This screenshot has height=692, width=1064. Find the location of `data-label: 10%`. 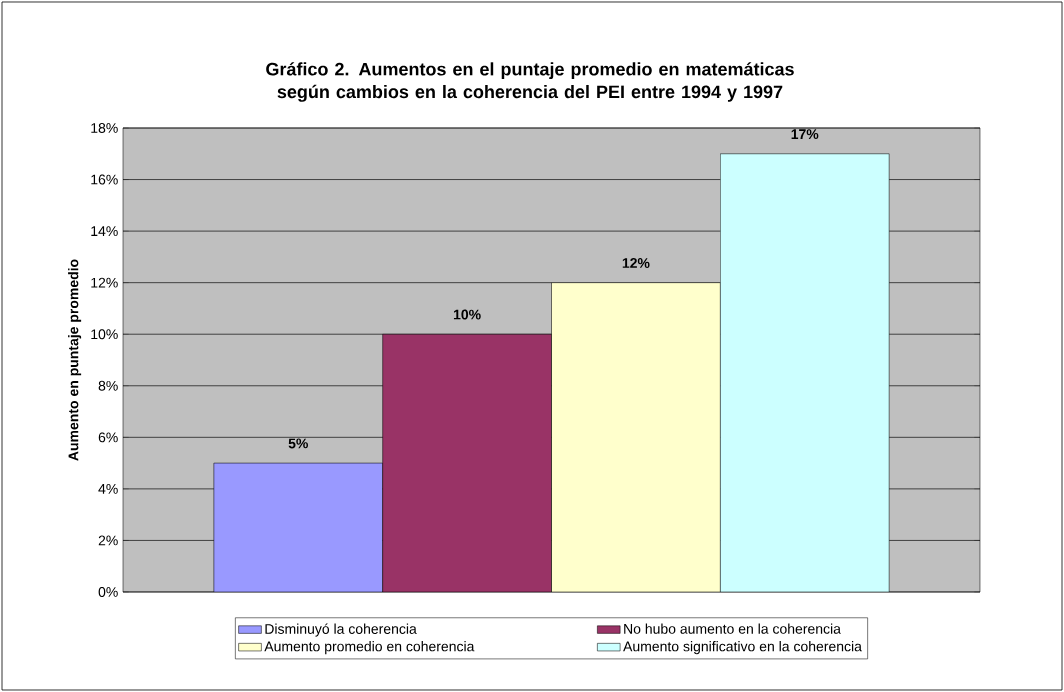

data-label: 10% is located at coordinates (467, 314).